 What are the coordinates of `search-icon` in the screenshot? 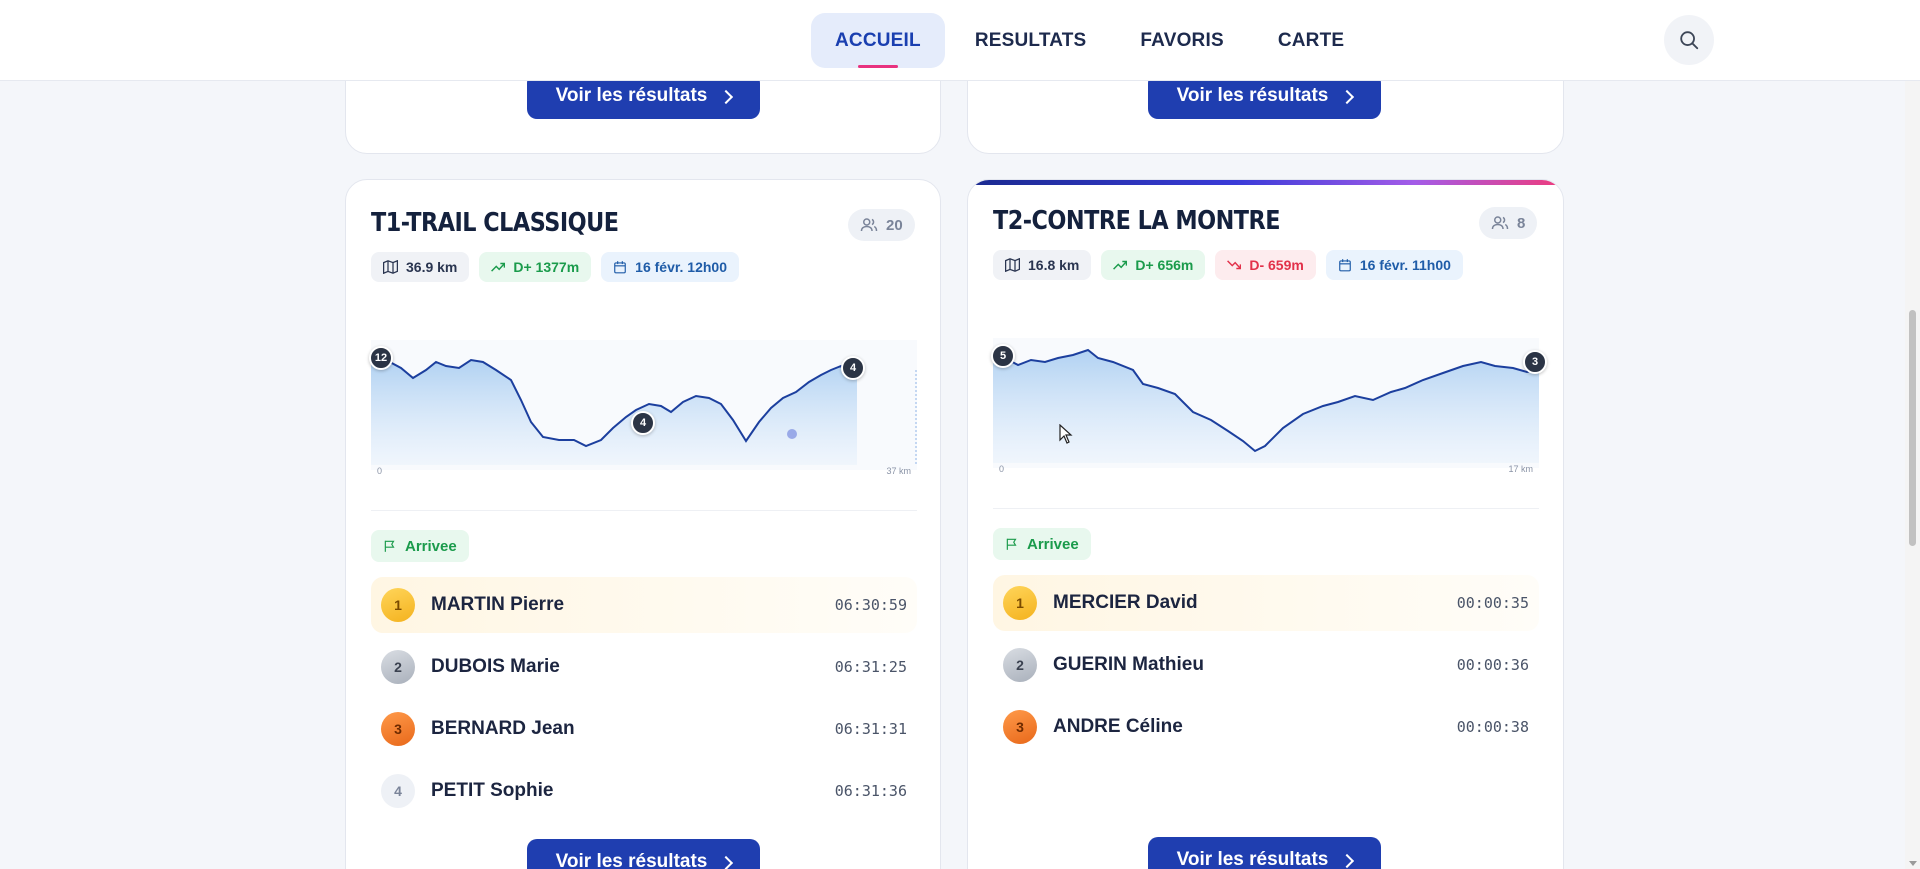 It's located at (1689, 40).